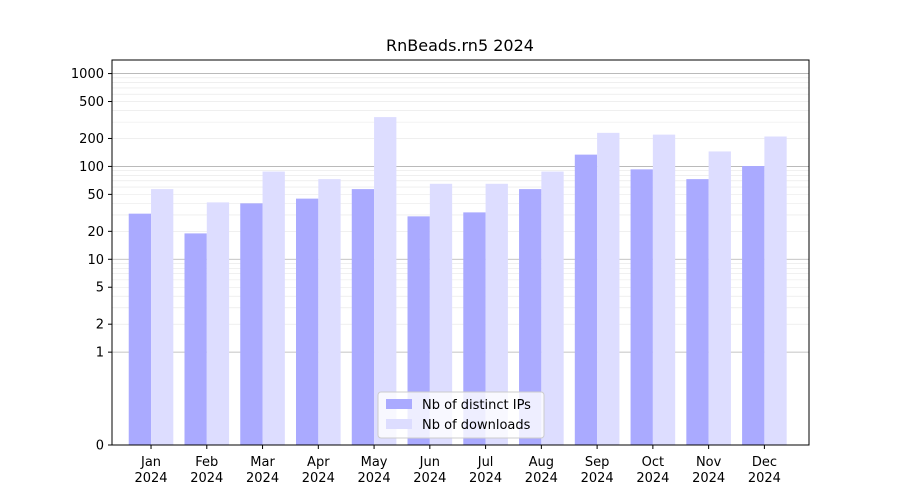  Describe the element at coordinates (429, 470) in the screenshot. I see `x-tick-label: Jun 2024` at that location.